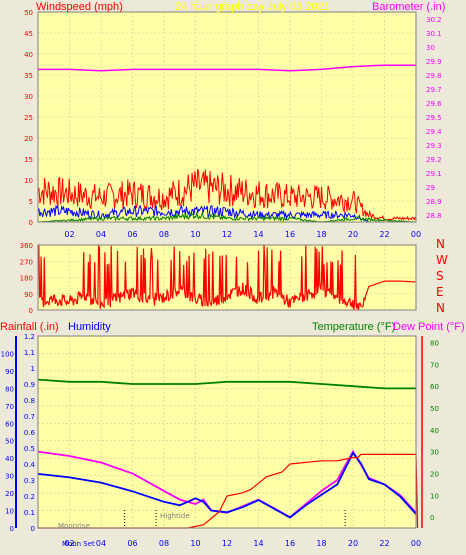 The width and height of the screenshot is (466, 555). Describe the element at coordinates (432, 518) in the screenshot. I see `temperature-tick-label: 0` at that location.